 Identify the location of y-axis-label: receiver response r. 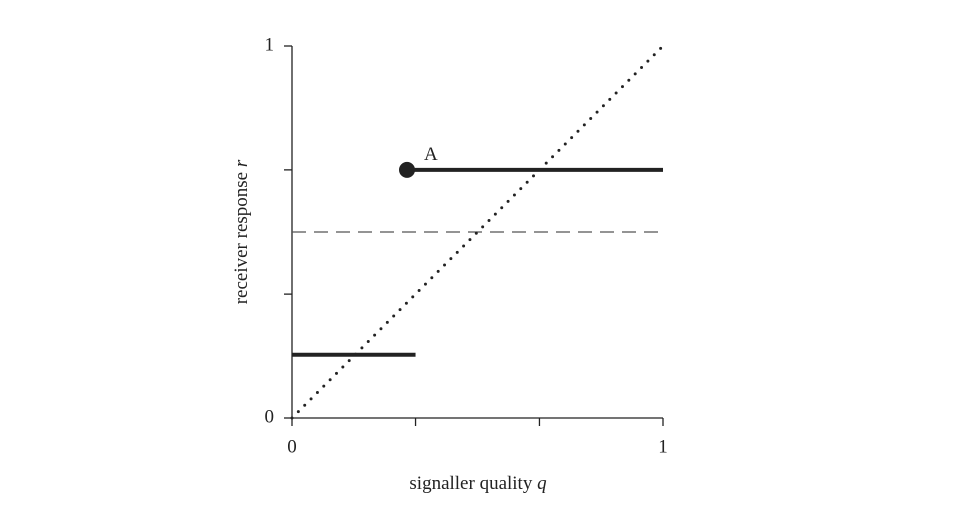
(241, 231).